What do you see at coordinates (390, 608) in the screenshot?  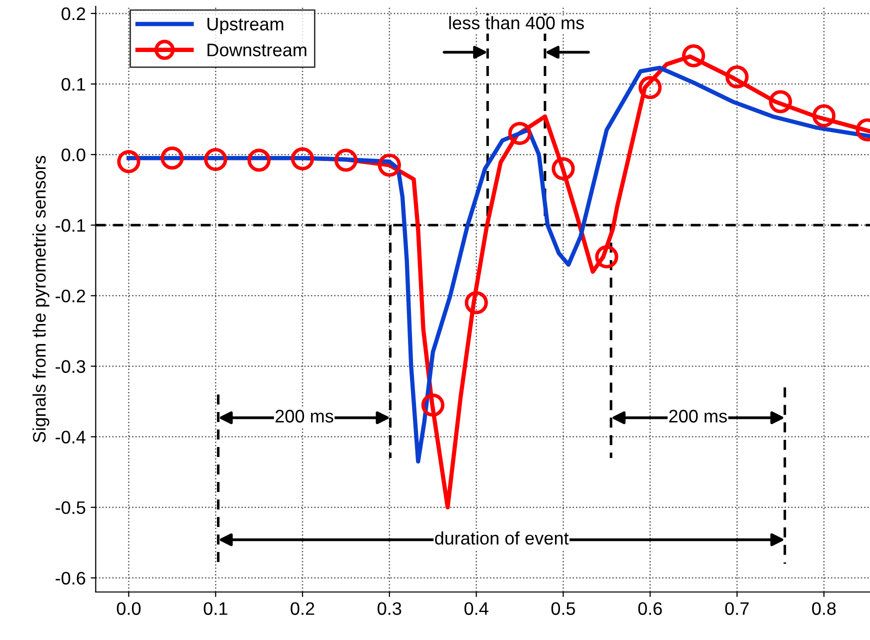 I see `x-tick-label: 0.3` at bounding box center [390, 608].